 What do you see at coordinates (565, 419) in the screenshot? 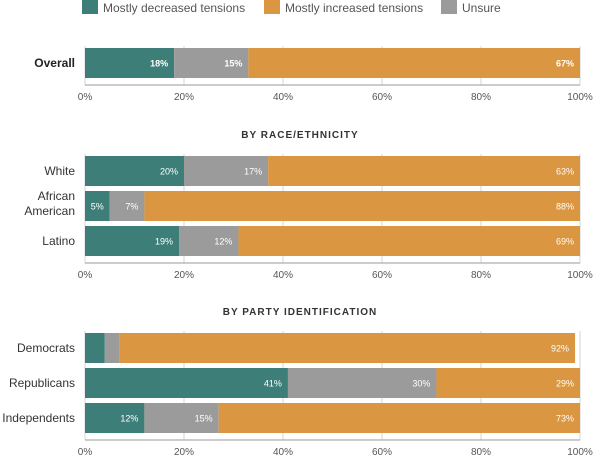
I see `data-label: 73%` at bounding box center [565, 419].